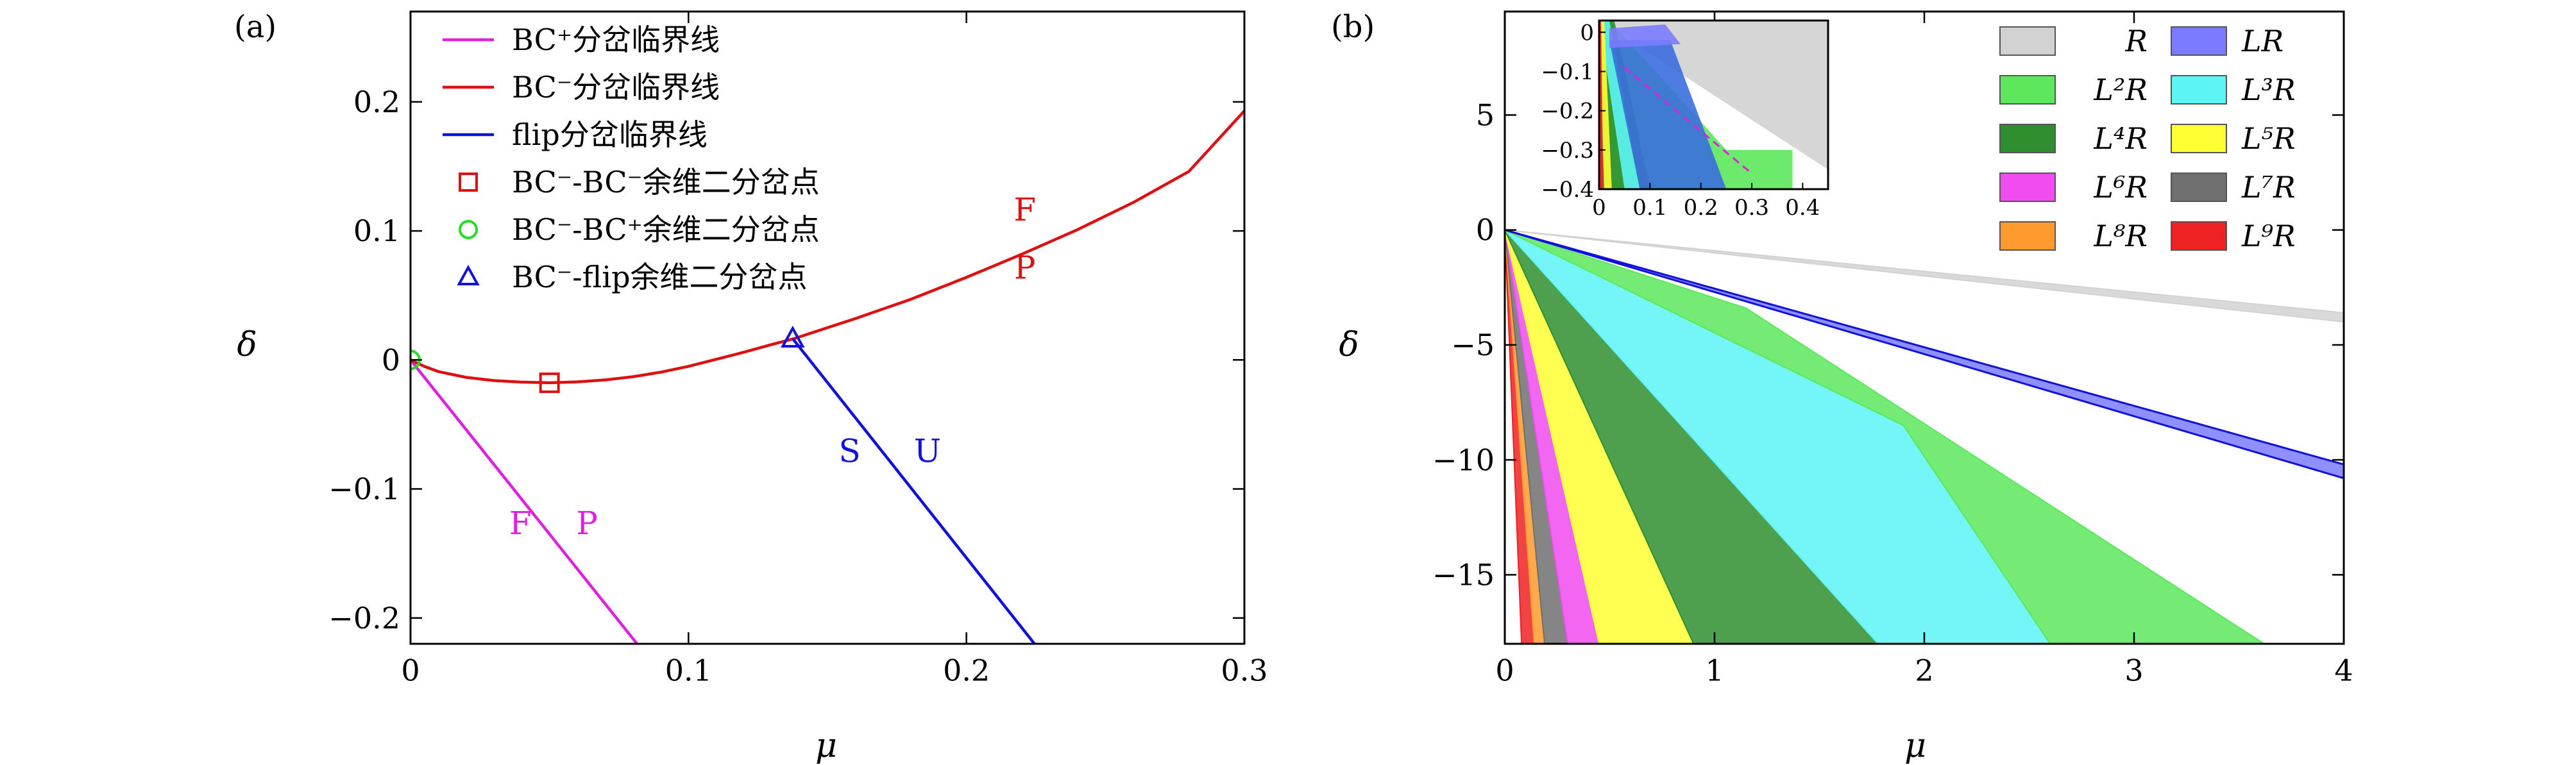  What do you see at coordinates (826, 746) in the screenshot?
I see `panel-a-xlabel: μ` at bounding box center [826, 746].